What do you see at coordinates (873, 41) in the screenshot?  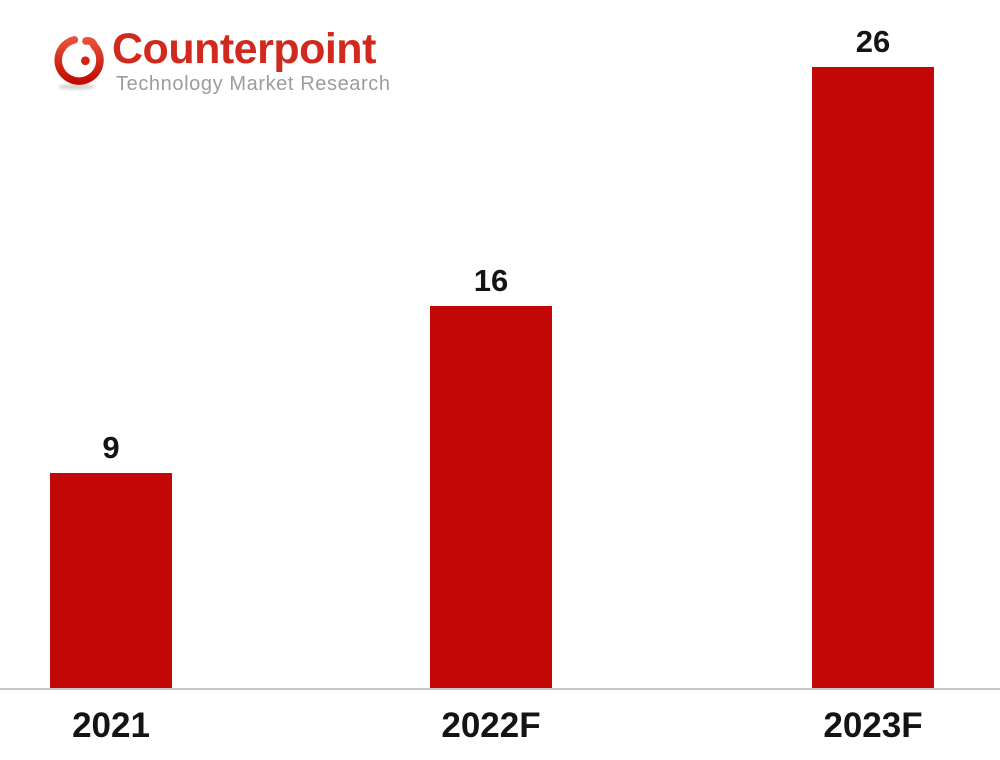 I see `bar-value-label: 26` at bounding box center [873, 41].